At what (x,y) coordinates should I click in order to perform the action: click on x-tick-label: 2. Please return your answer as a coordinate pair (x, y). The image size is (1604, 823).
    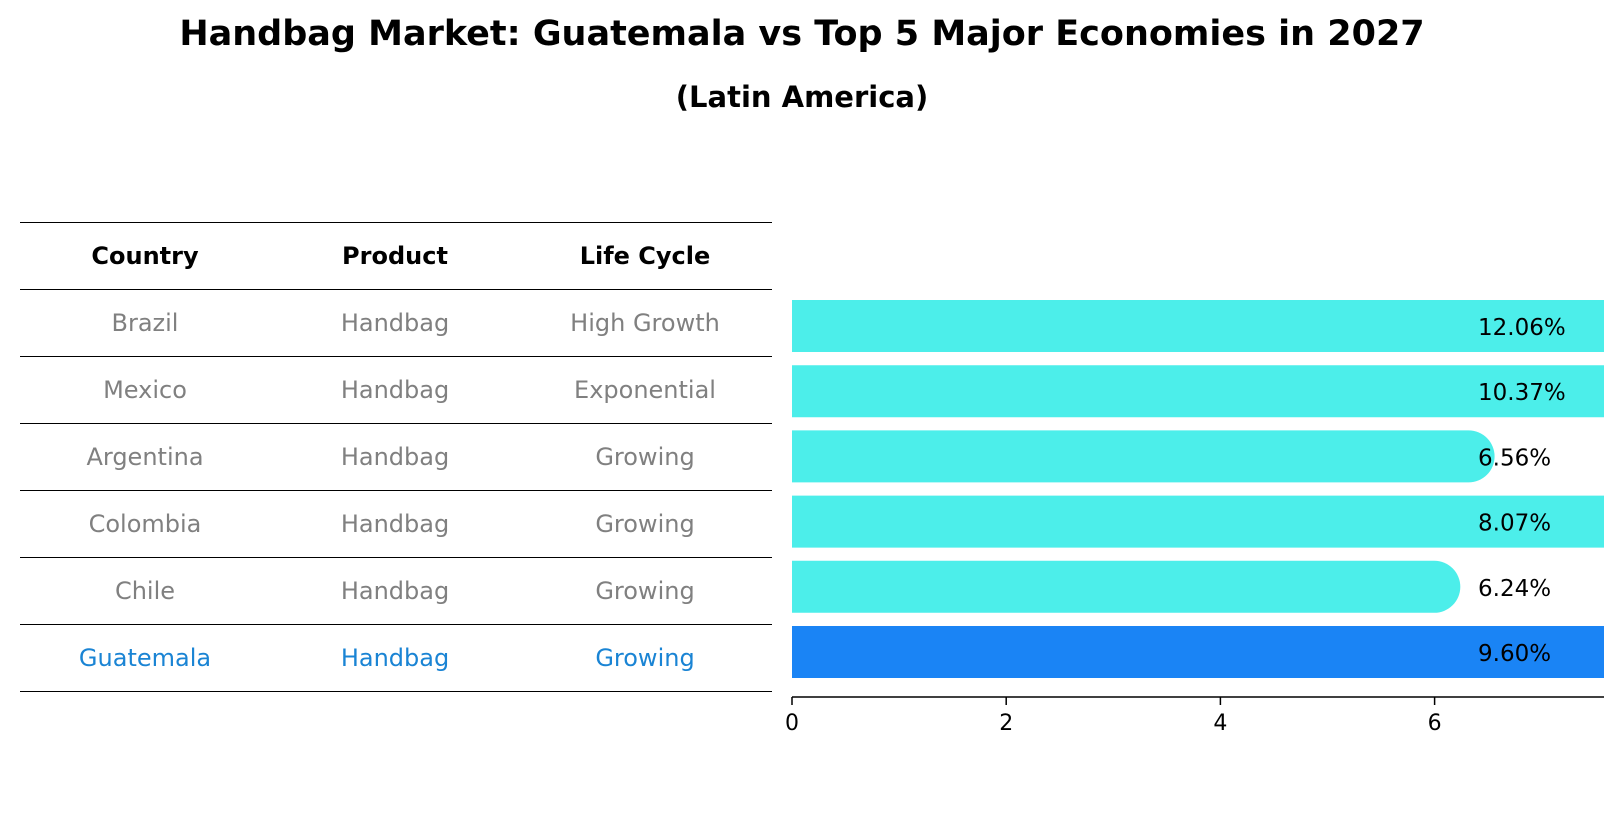
    Looking at the image, I should click on (1006, 723).